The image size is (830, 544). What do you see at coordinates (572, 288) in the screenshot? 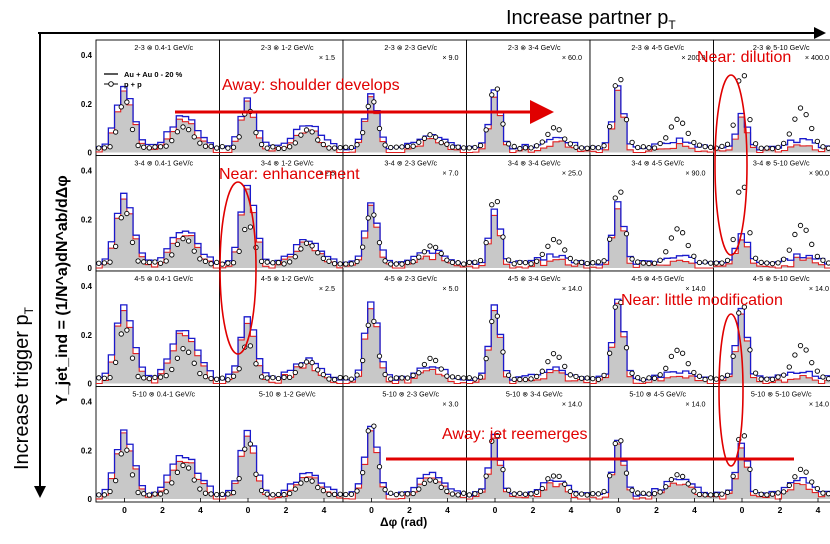
I see `panel-scale: × 14.0` at bounding box center [572, 288].